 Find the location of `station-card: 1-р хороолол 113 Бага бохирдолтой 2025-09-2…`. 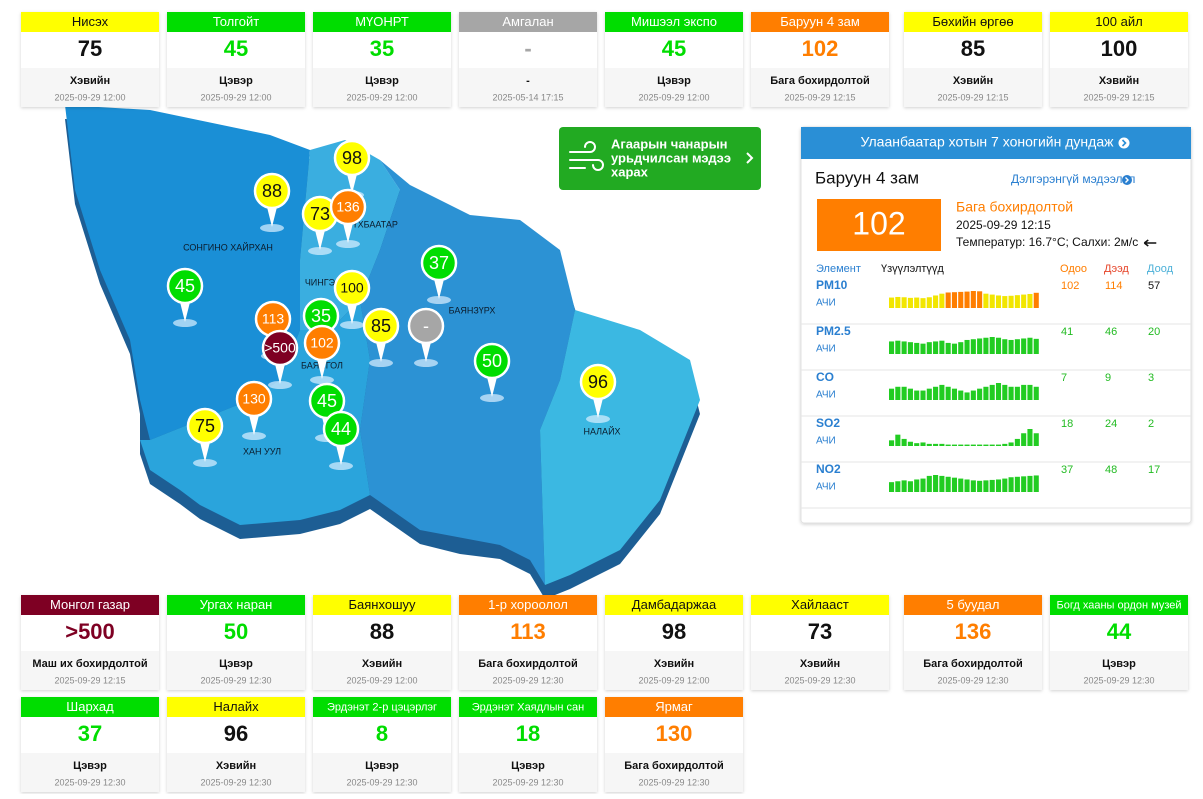

station-card: 1-р хороолол 113 Бага бохирдолтой 2025-09-2… is located at coordinates (528, 642).